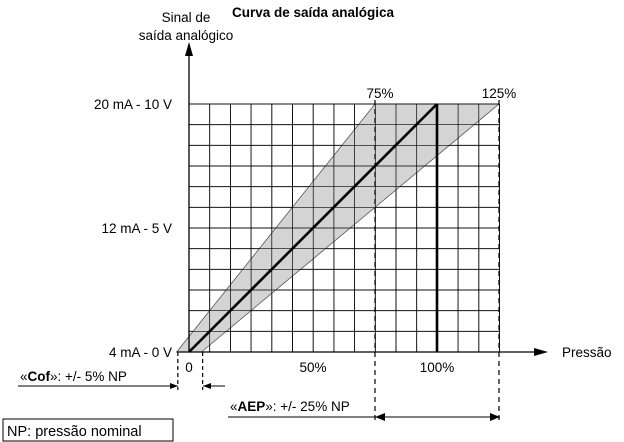  Describe the element at coordinates (207, 386) in the screenshot. I see `cof-arrow-left-icon` at that location.